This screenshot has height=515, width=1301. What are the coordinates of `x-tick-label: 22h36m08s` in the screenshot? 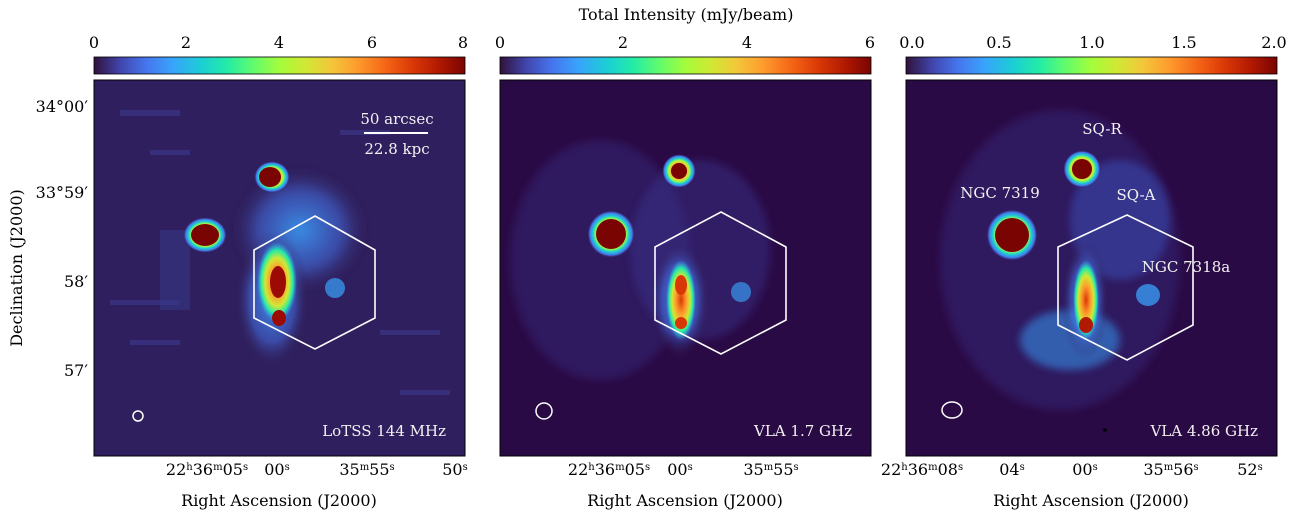 It's located at (922, 469).